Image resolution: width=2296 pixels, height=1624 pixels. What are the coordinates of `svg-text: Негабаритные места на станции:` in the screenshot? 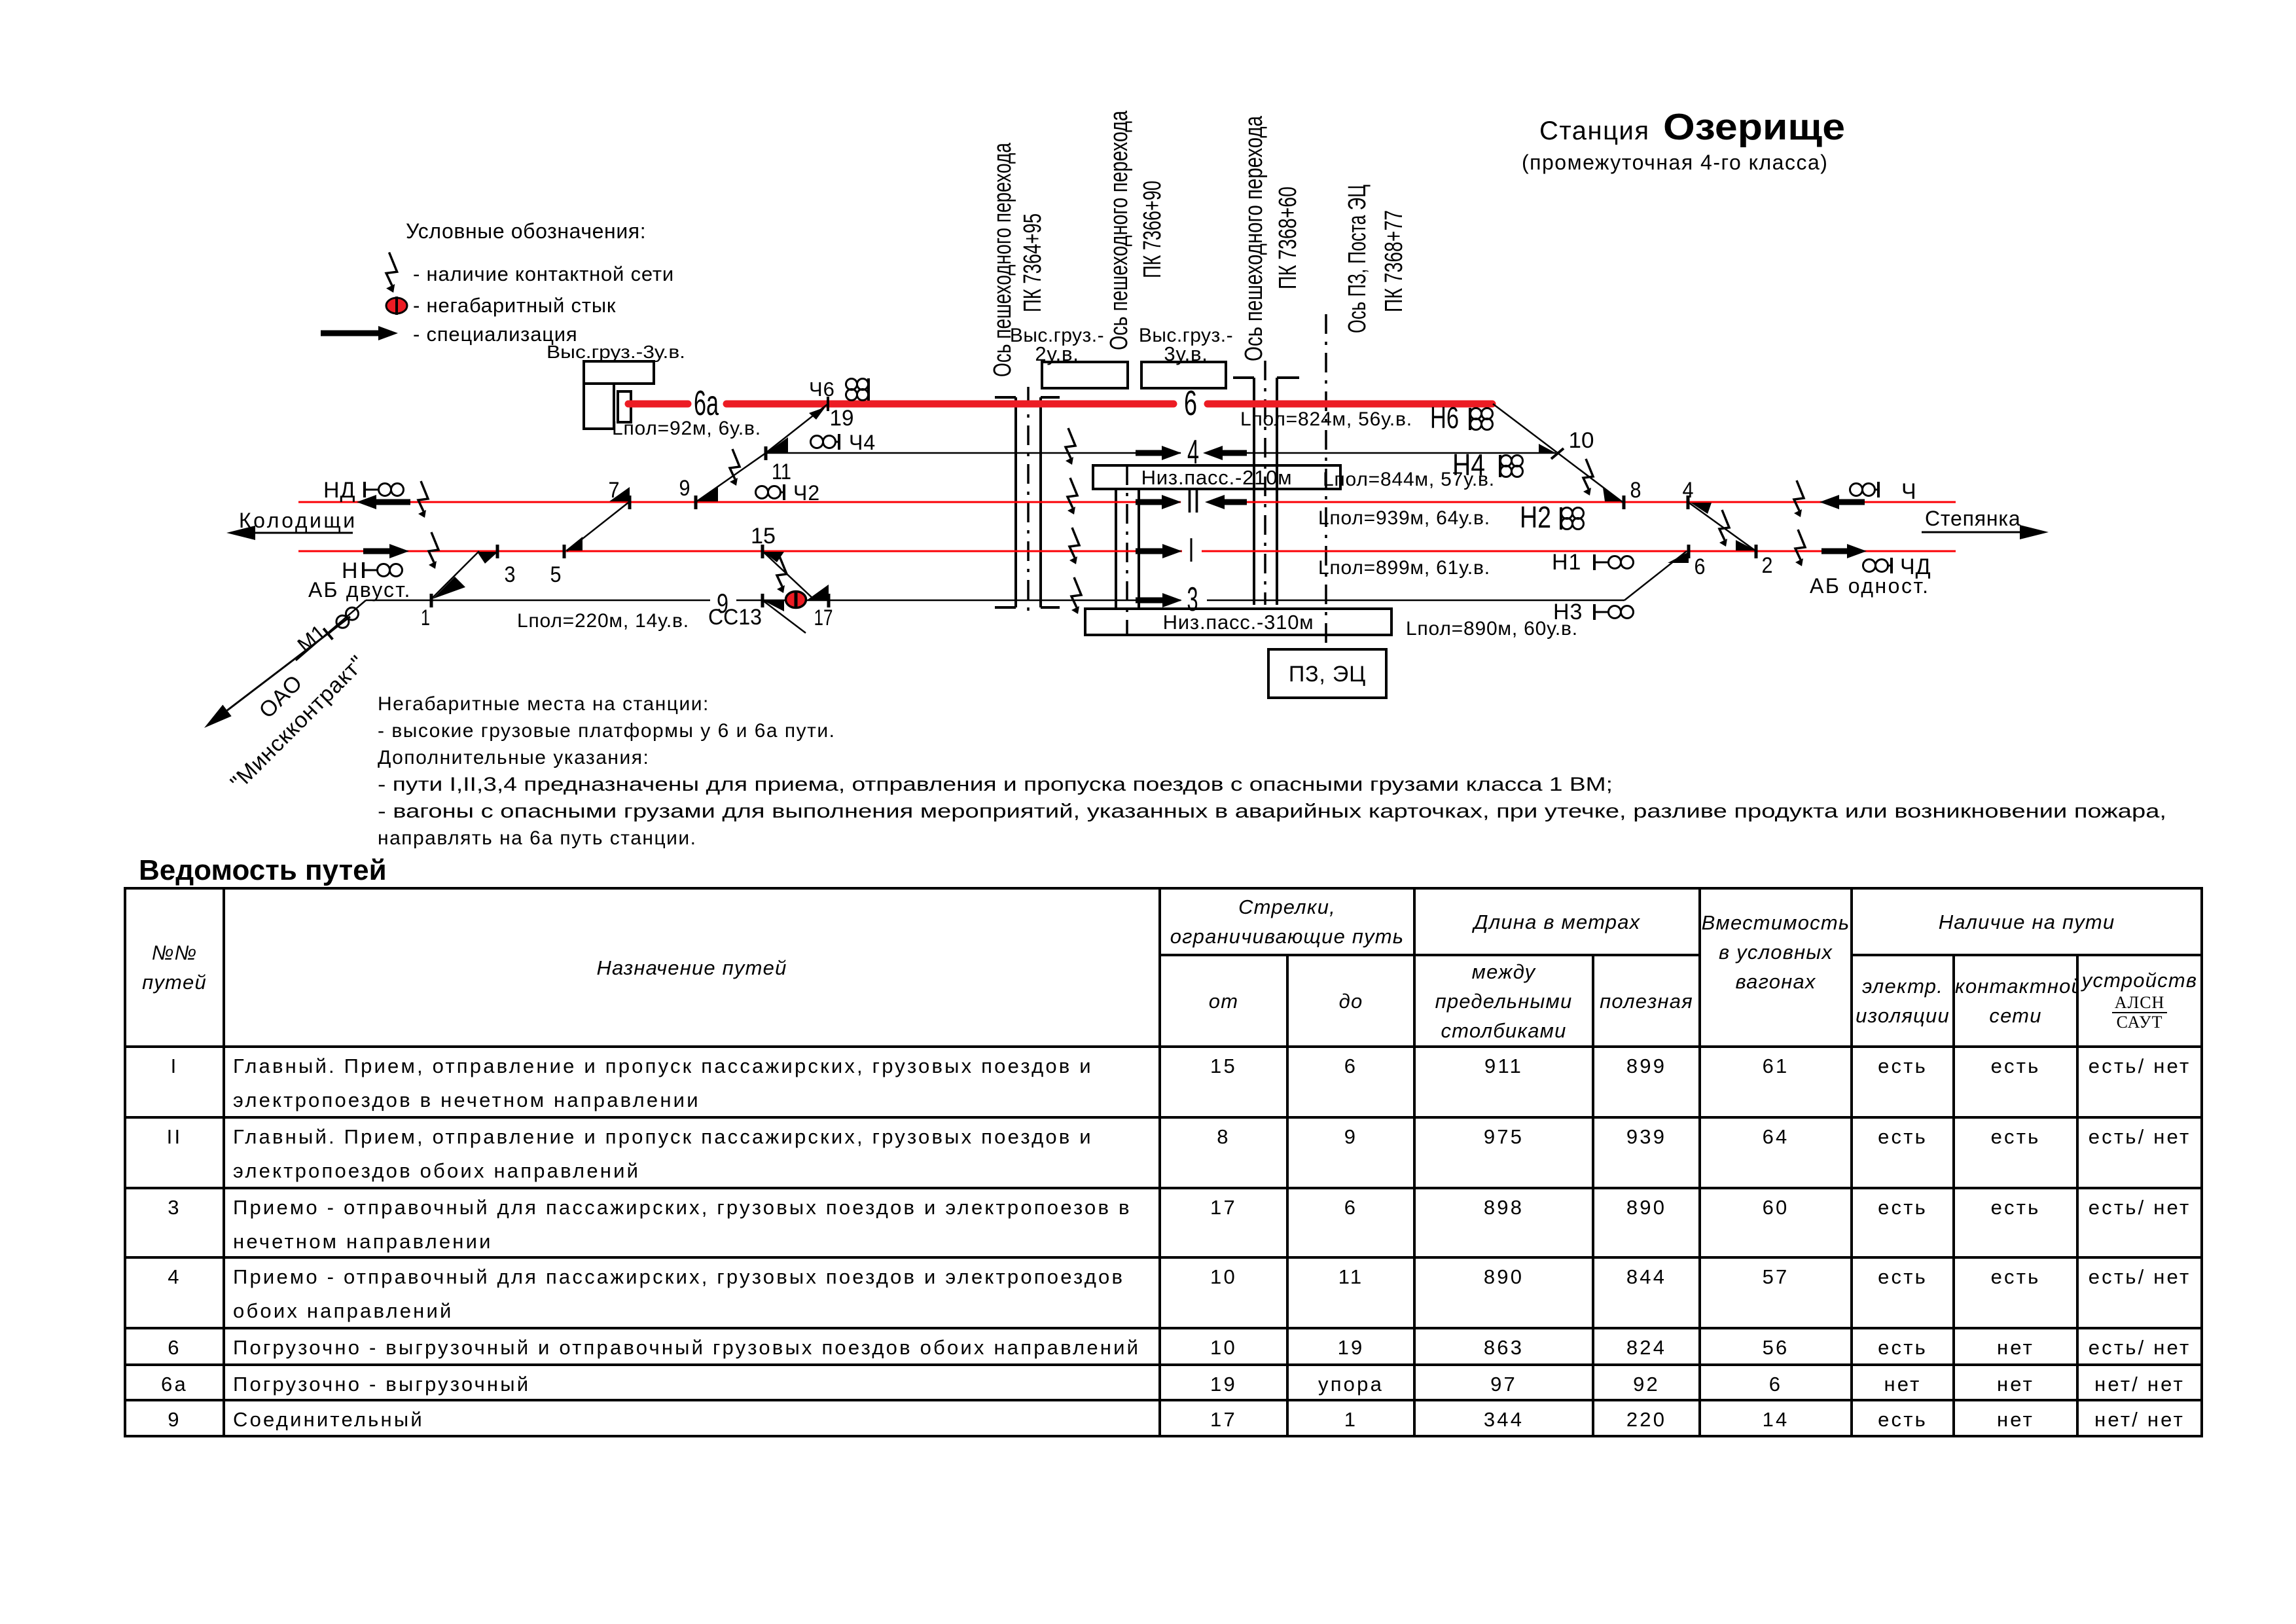 It's located at (543, 704).